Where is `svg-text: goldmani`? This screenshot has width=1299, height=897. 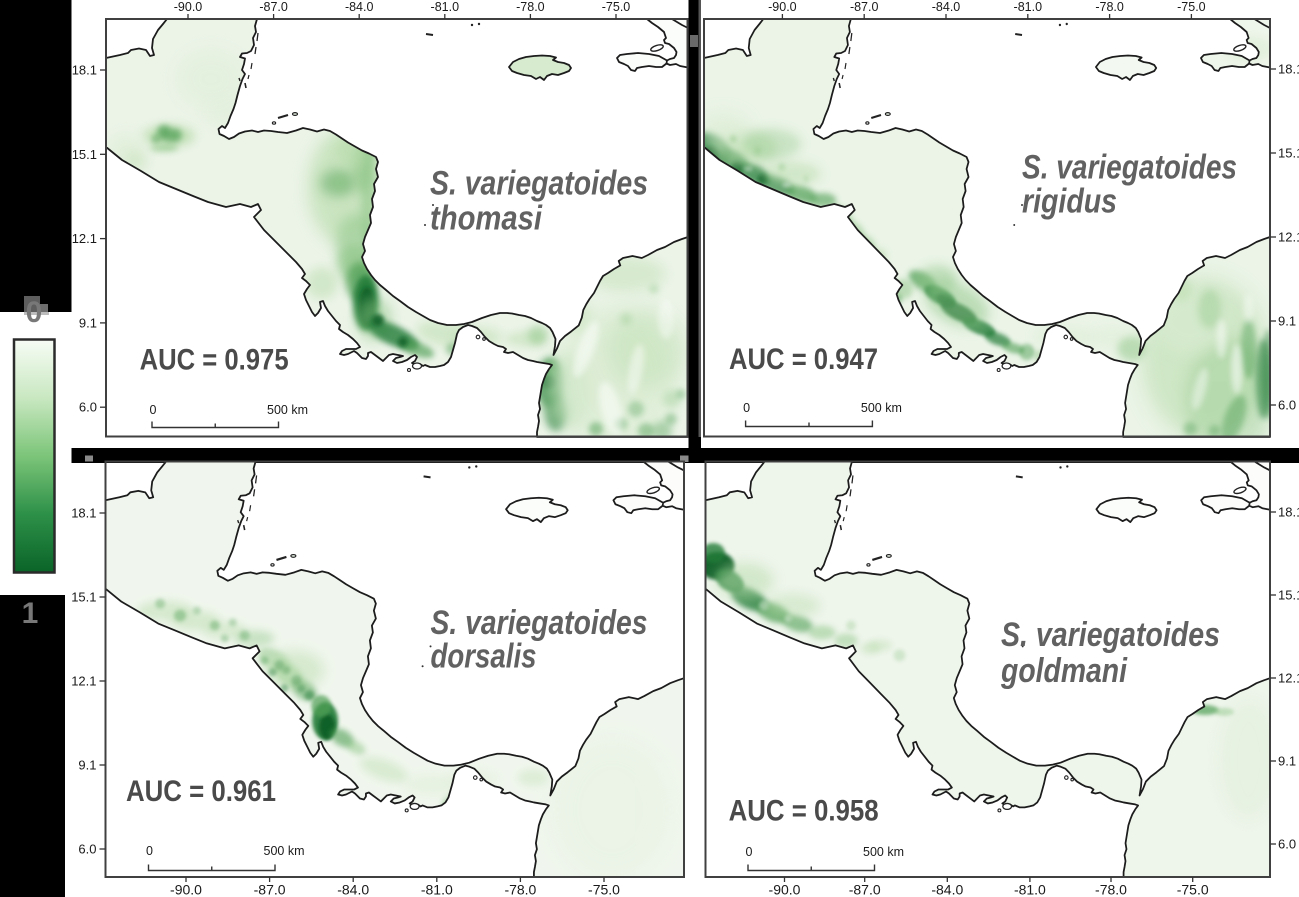 svg-text: goldmani is located at coordinates (1064, 671).